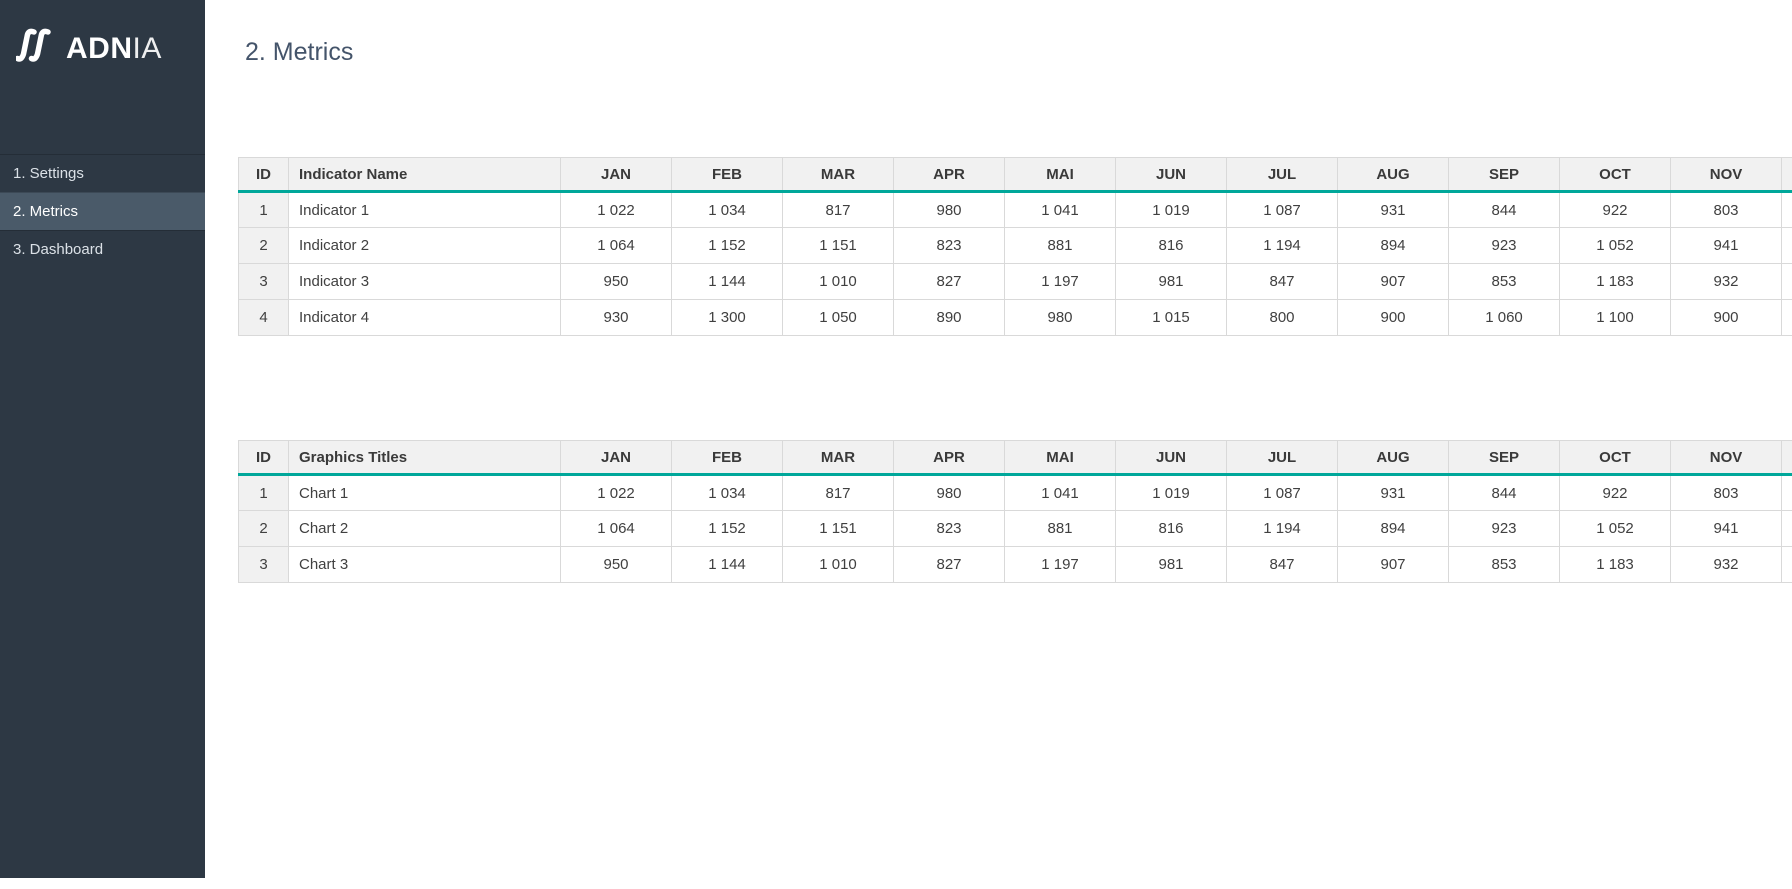  I want to click on month-value-cell: 1 015, so click(1171, 317).